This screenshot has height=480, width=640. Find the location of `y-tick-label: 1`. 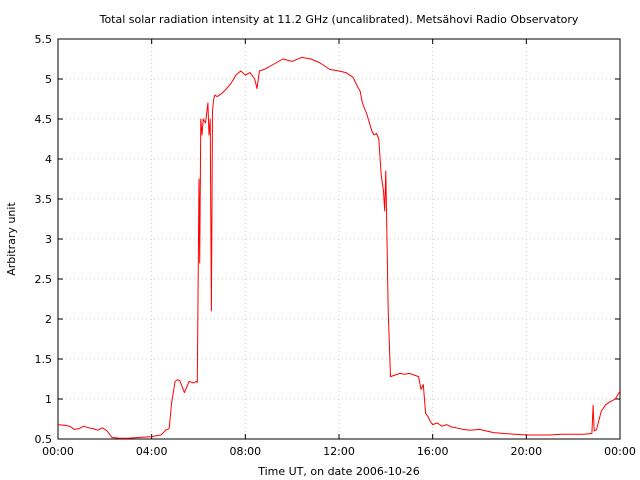

y-tick-label: 1 is located at coordinates (48, 399).